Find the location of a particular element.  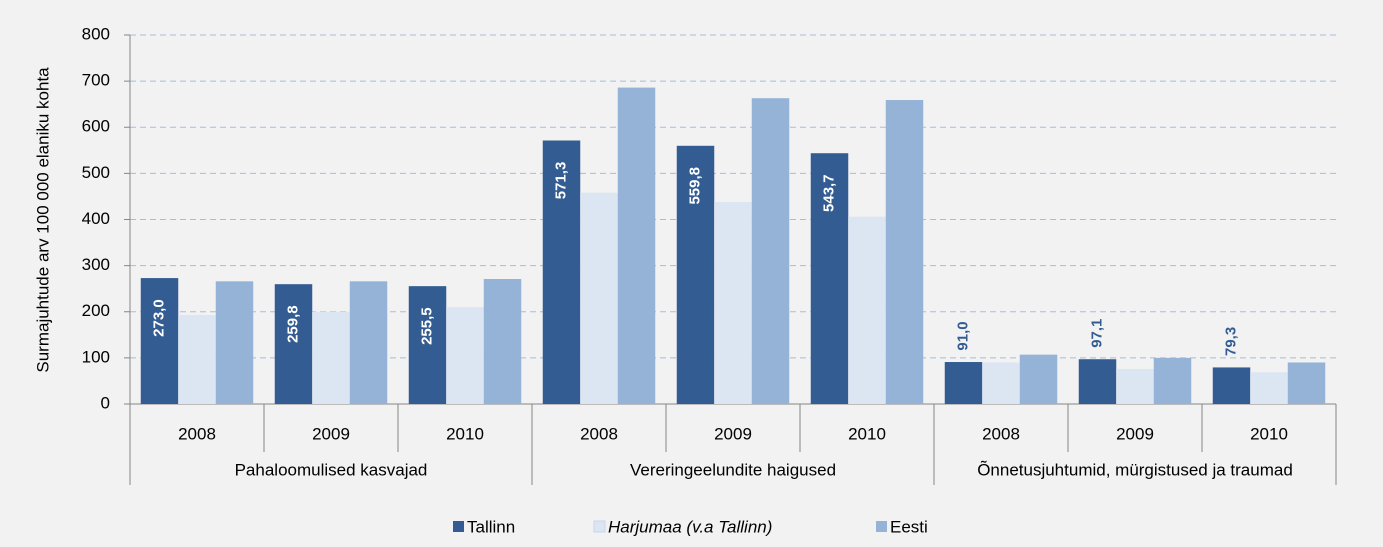

legend-label: Harjumaa (v.a Tallinn) is located at coordinates (690, 526).